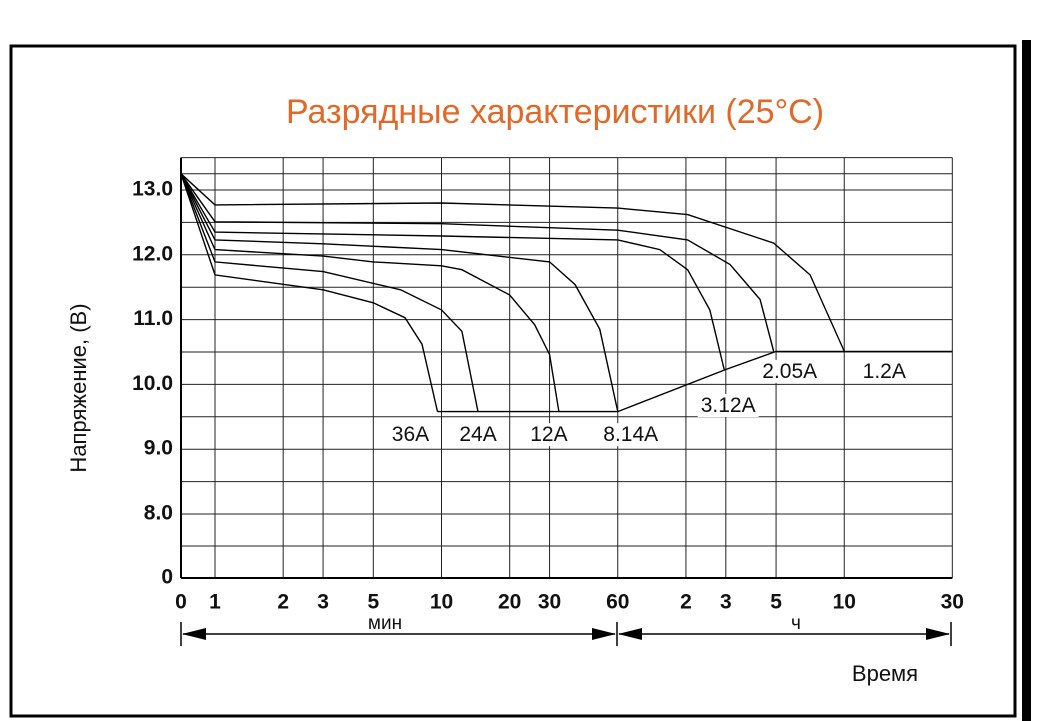 The width and height of the screenshot is (1049, 721). I want to click on y-tick-label: 9.0, so click(158, 448).